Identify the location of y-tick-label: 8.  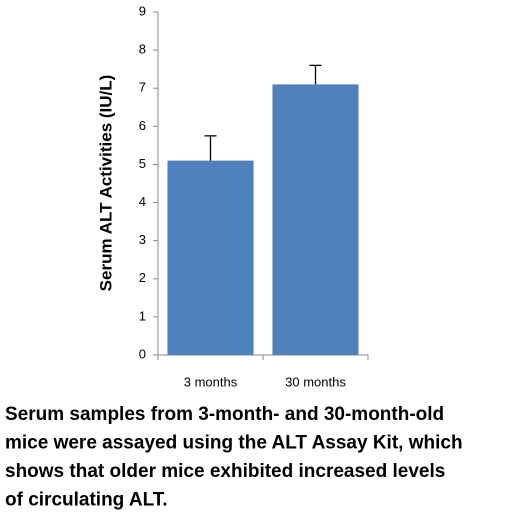
(142, 49).